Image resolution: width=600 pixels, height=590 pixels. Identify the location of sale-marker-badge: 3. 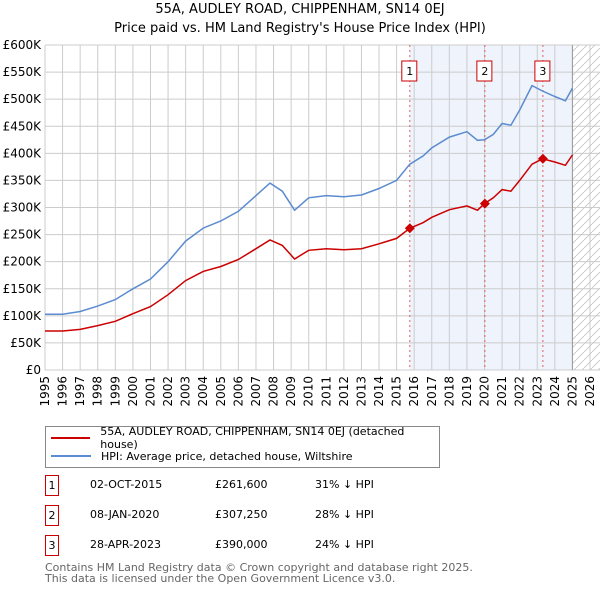
(52, 545).